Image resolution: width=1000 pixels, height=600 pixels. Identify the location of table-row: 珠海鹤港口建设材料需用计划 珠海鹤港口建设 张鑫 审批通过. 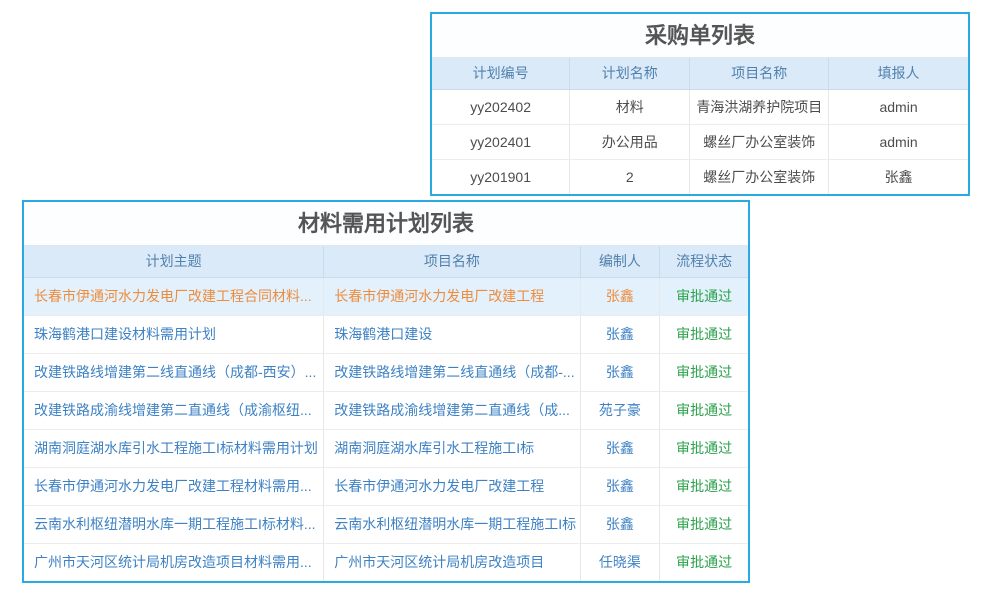
(386, 334).